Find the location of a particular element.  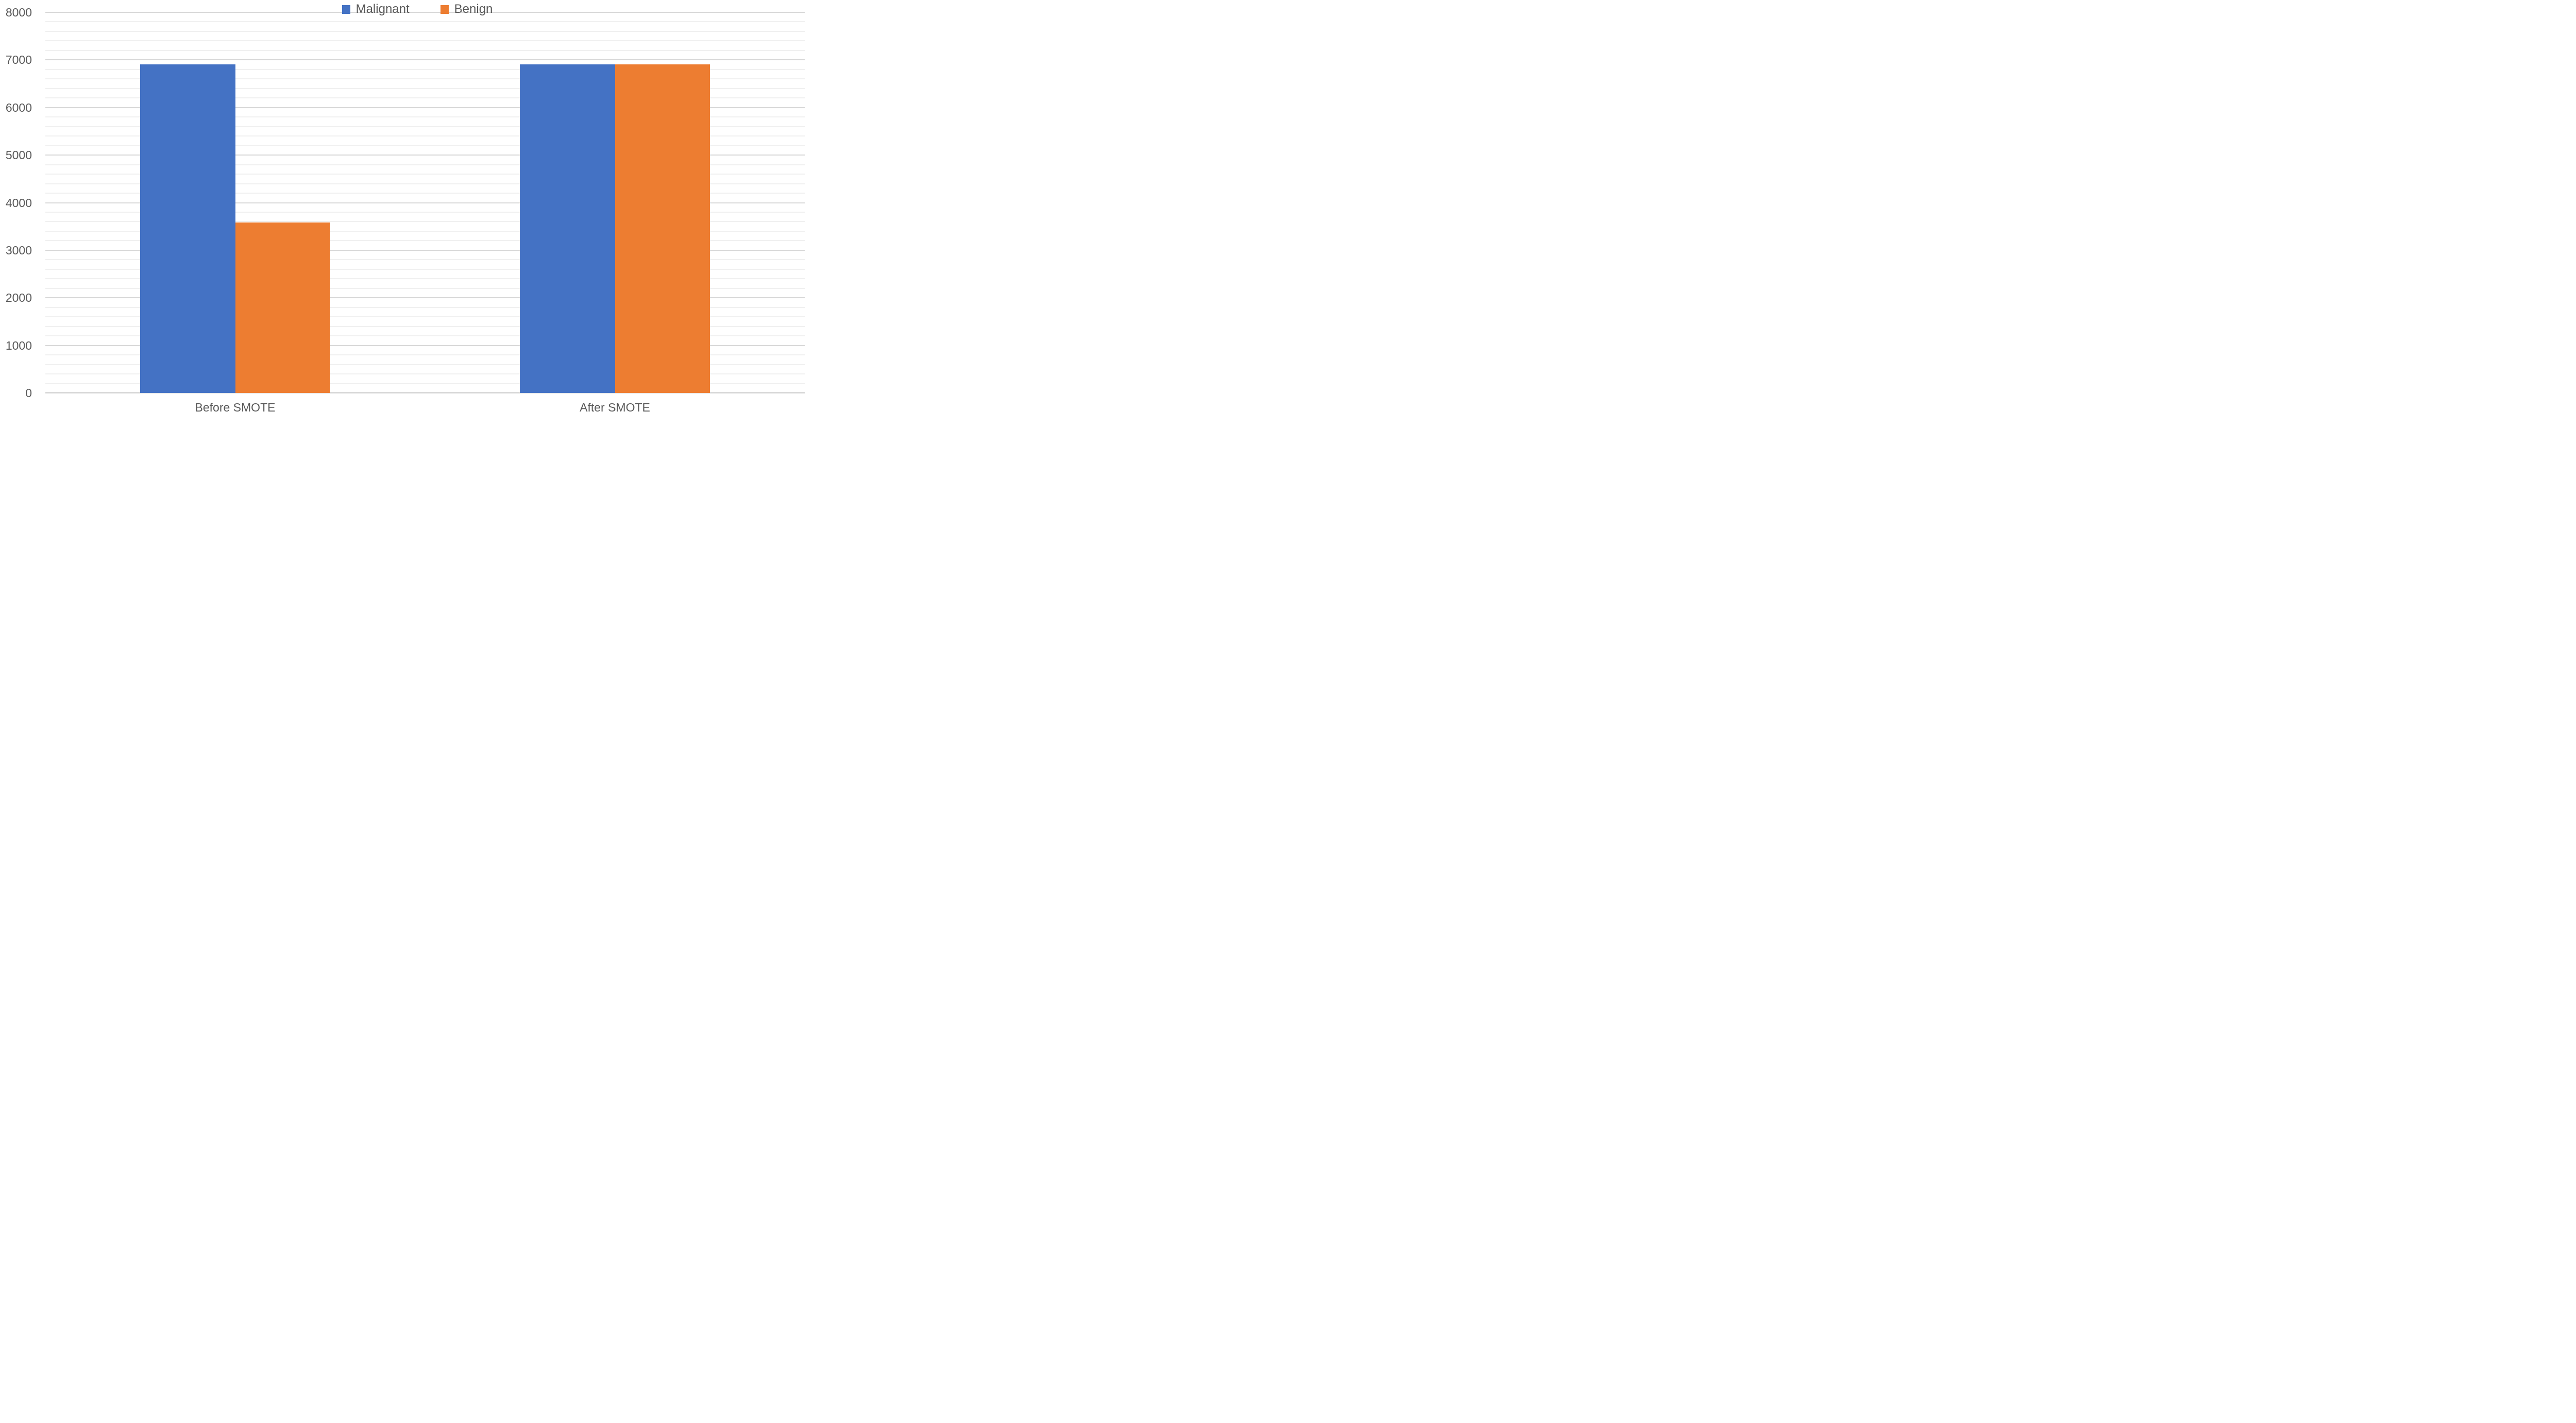

legend-item-benign: Benign is located at coordinates (466, 9).